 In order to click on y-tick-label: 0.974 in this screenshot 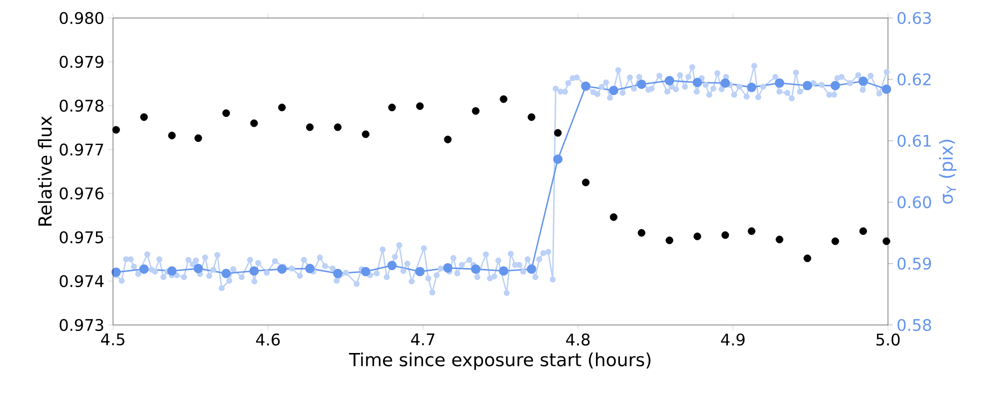, I will do `click(82, 281)`.